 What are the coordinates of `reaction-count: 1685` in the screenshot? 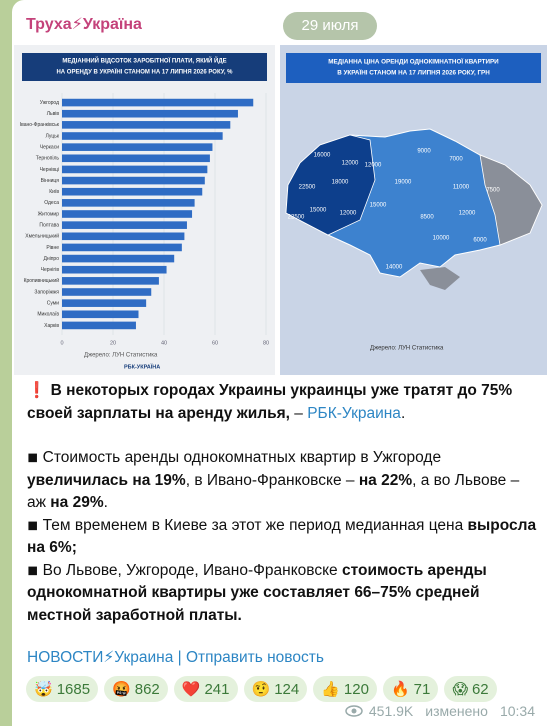 It's located at (73, 689).